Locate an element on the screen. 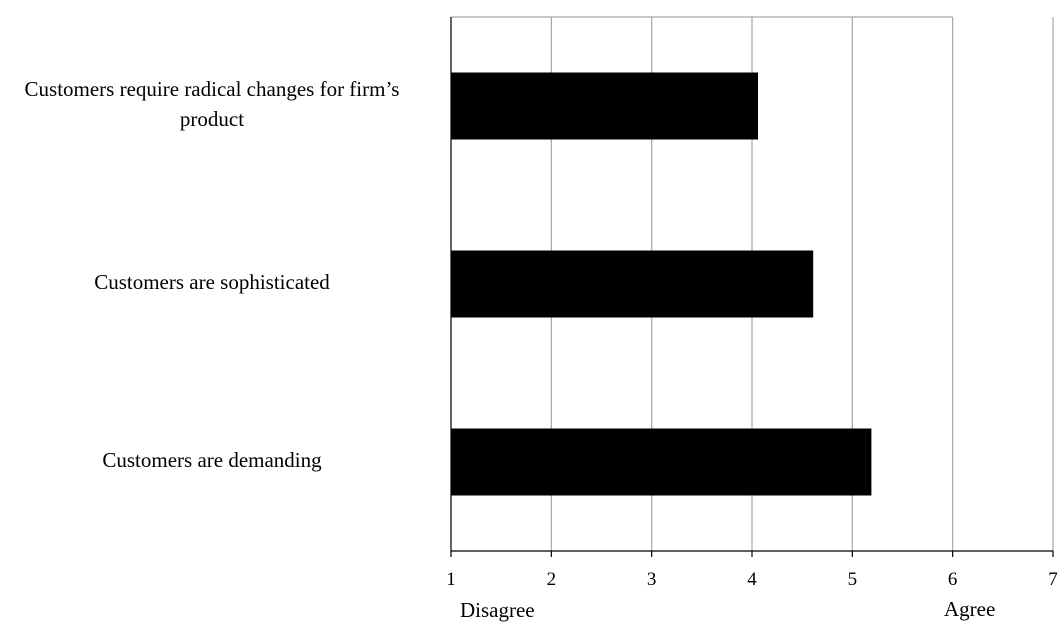  category-label-2: Customers are sophisticated is located at coordinates (212, 282).